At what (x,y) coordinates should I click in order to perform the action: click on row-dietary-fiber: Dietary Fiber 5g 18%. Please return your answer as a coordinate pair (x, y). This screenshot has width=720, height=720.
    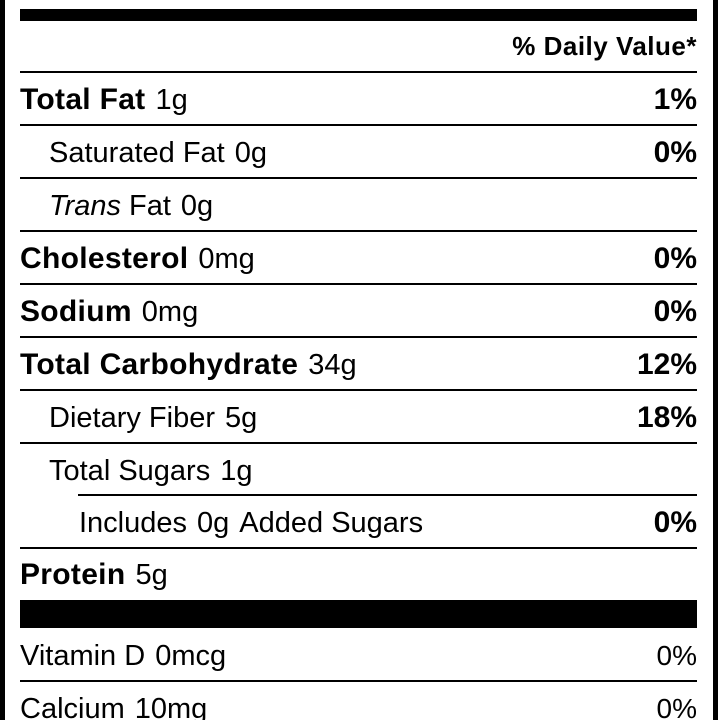
    Looking at the image, I should click on (358, 418).